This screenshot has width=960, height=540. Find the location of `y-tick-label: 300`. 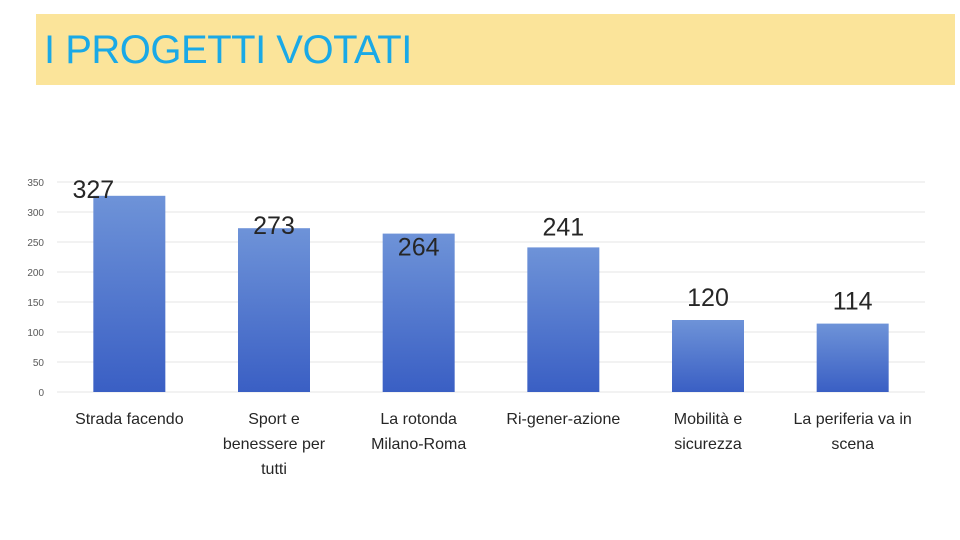

y-tick-label: 300 is located at coordinates (35, 213).